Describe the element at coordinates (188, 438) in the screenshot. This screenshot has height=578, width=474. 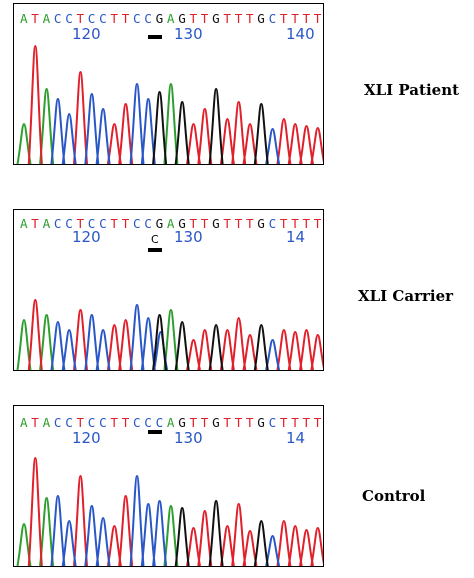
I see `position-row: 120 130 14` at that location.